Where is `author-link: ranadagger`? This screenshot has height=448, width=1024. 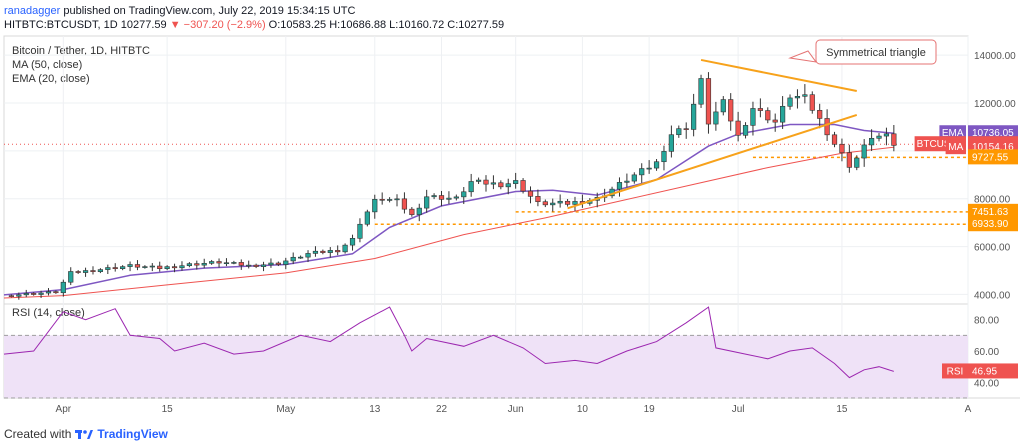
author-link: ranadagger is located at coordinates (32, 11).